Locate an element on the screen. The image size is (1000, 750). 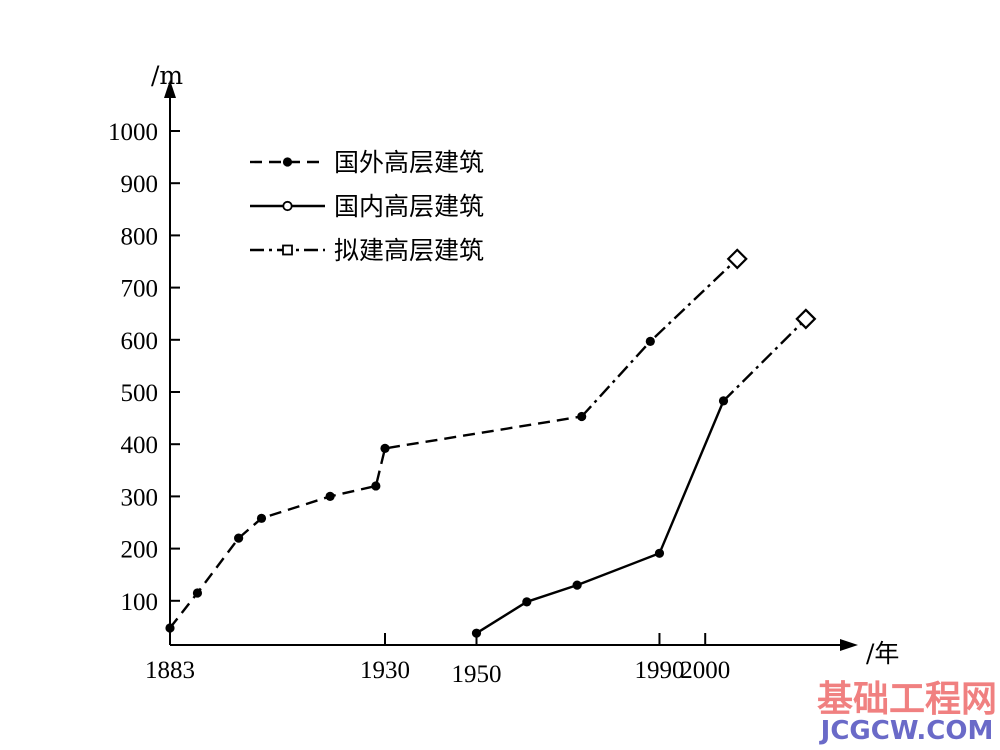
x-tick-label: 1990 is located at coordinates (659, 670).